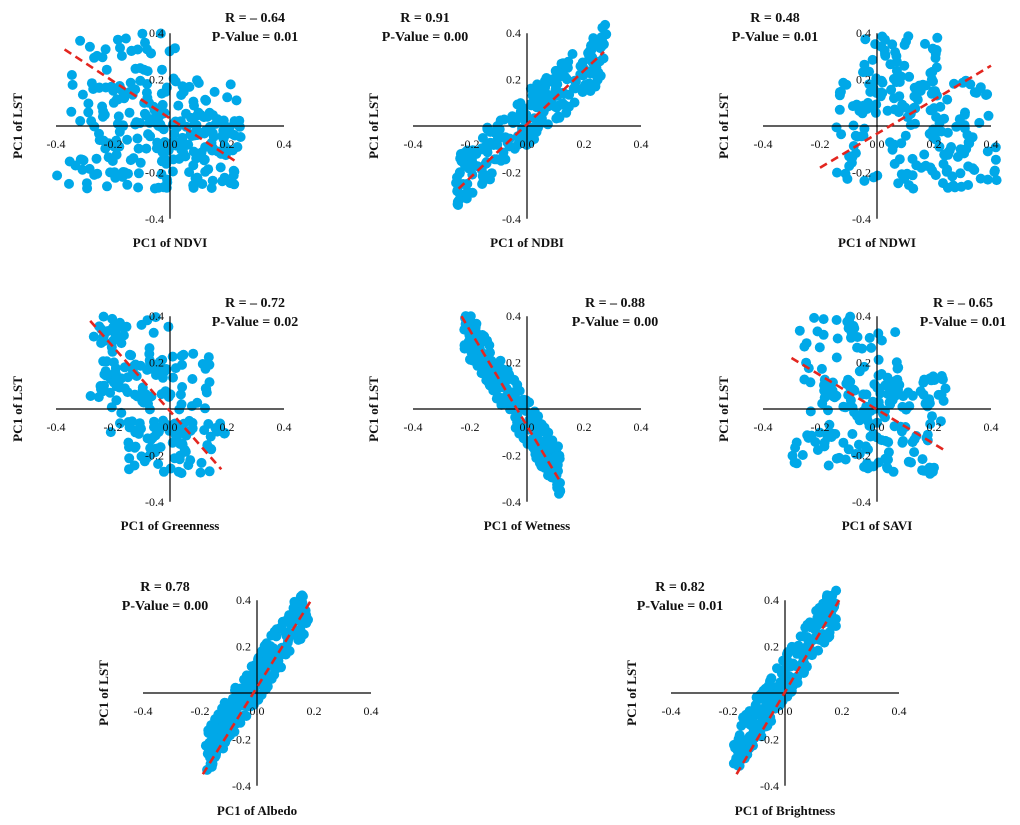 This screenshot has width=1020, height=825. What do you see at coordinates (861, 219) in the screenshot?
I see `ndwi-y-tick-label: -0.4` at bounding box center [861, 219].